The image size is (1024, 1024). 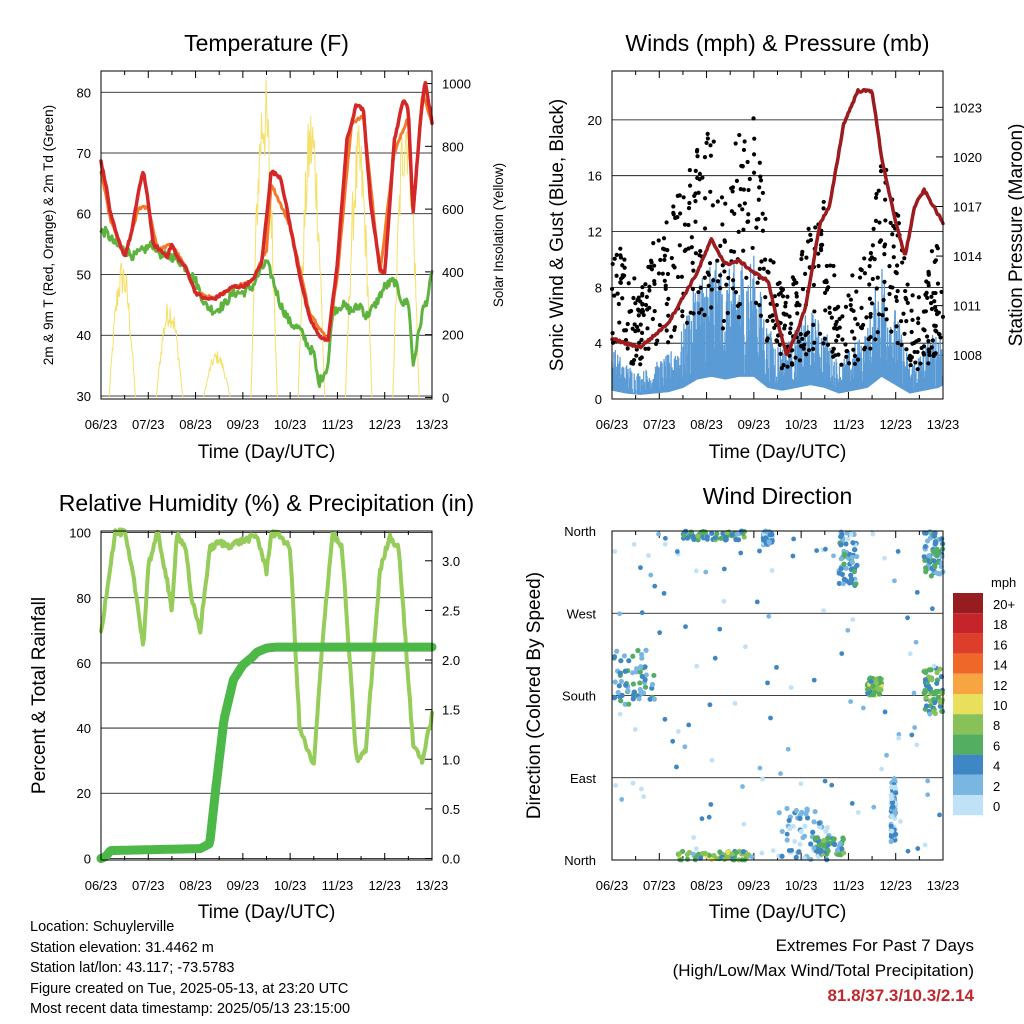 What do you see at coordinates (967, 107) in the screenshot?
I see `y2-tick-label: 1023` at bounding box center [967, 107].